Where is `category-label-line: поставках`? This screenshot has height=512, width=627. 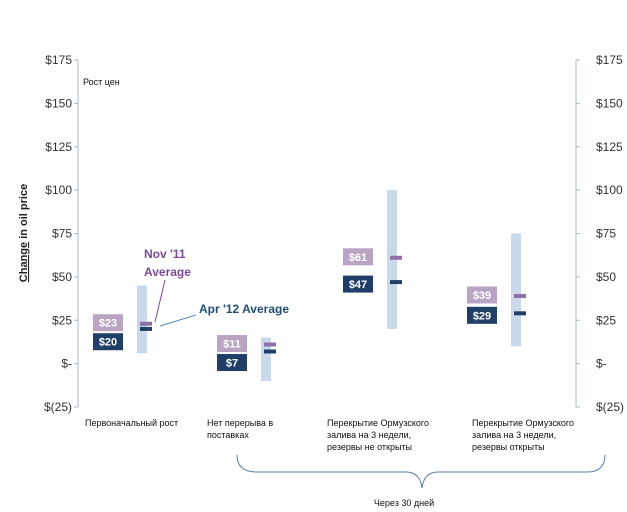 category-label-line: поставках is located at coordinates (228, 435).